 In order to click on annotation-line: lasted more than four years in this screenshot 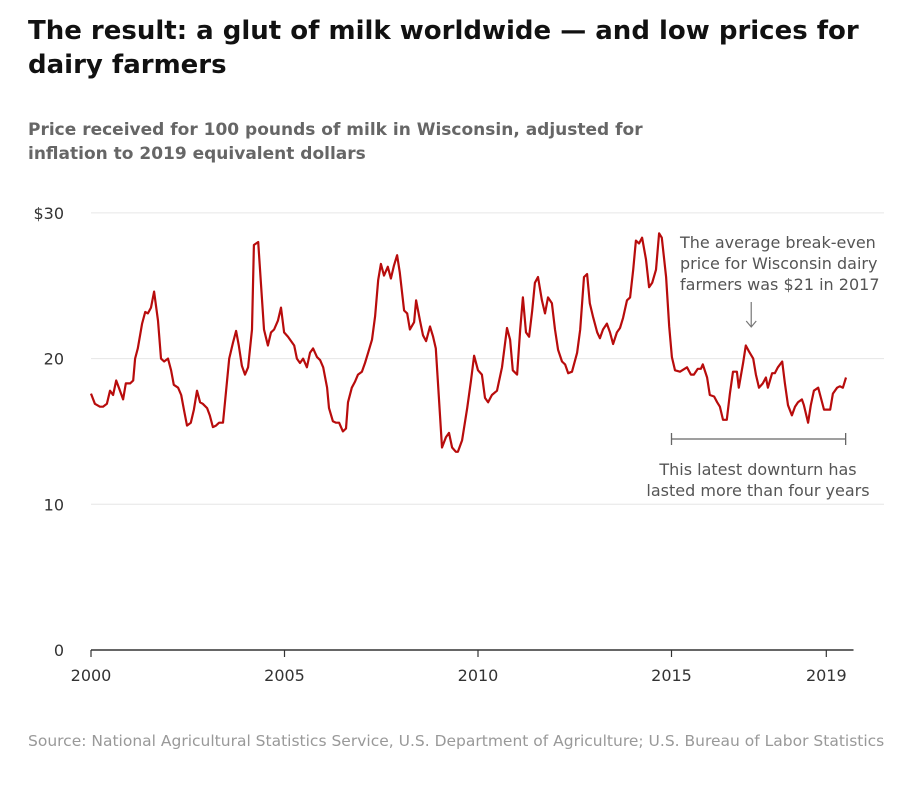, I will do `click(758, 490)`.